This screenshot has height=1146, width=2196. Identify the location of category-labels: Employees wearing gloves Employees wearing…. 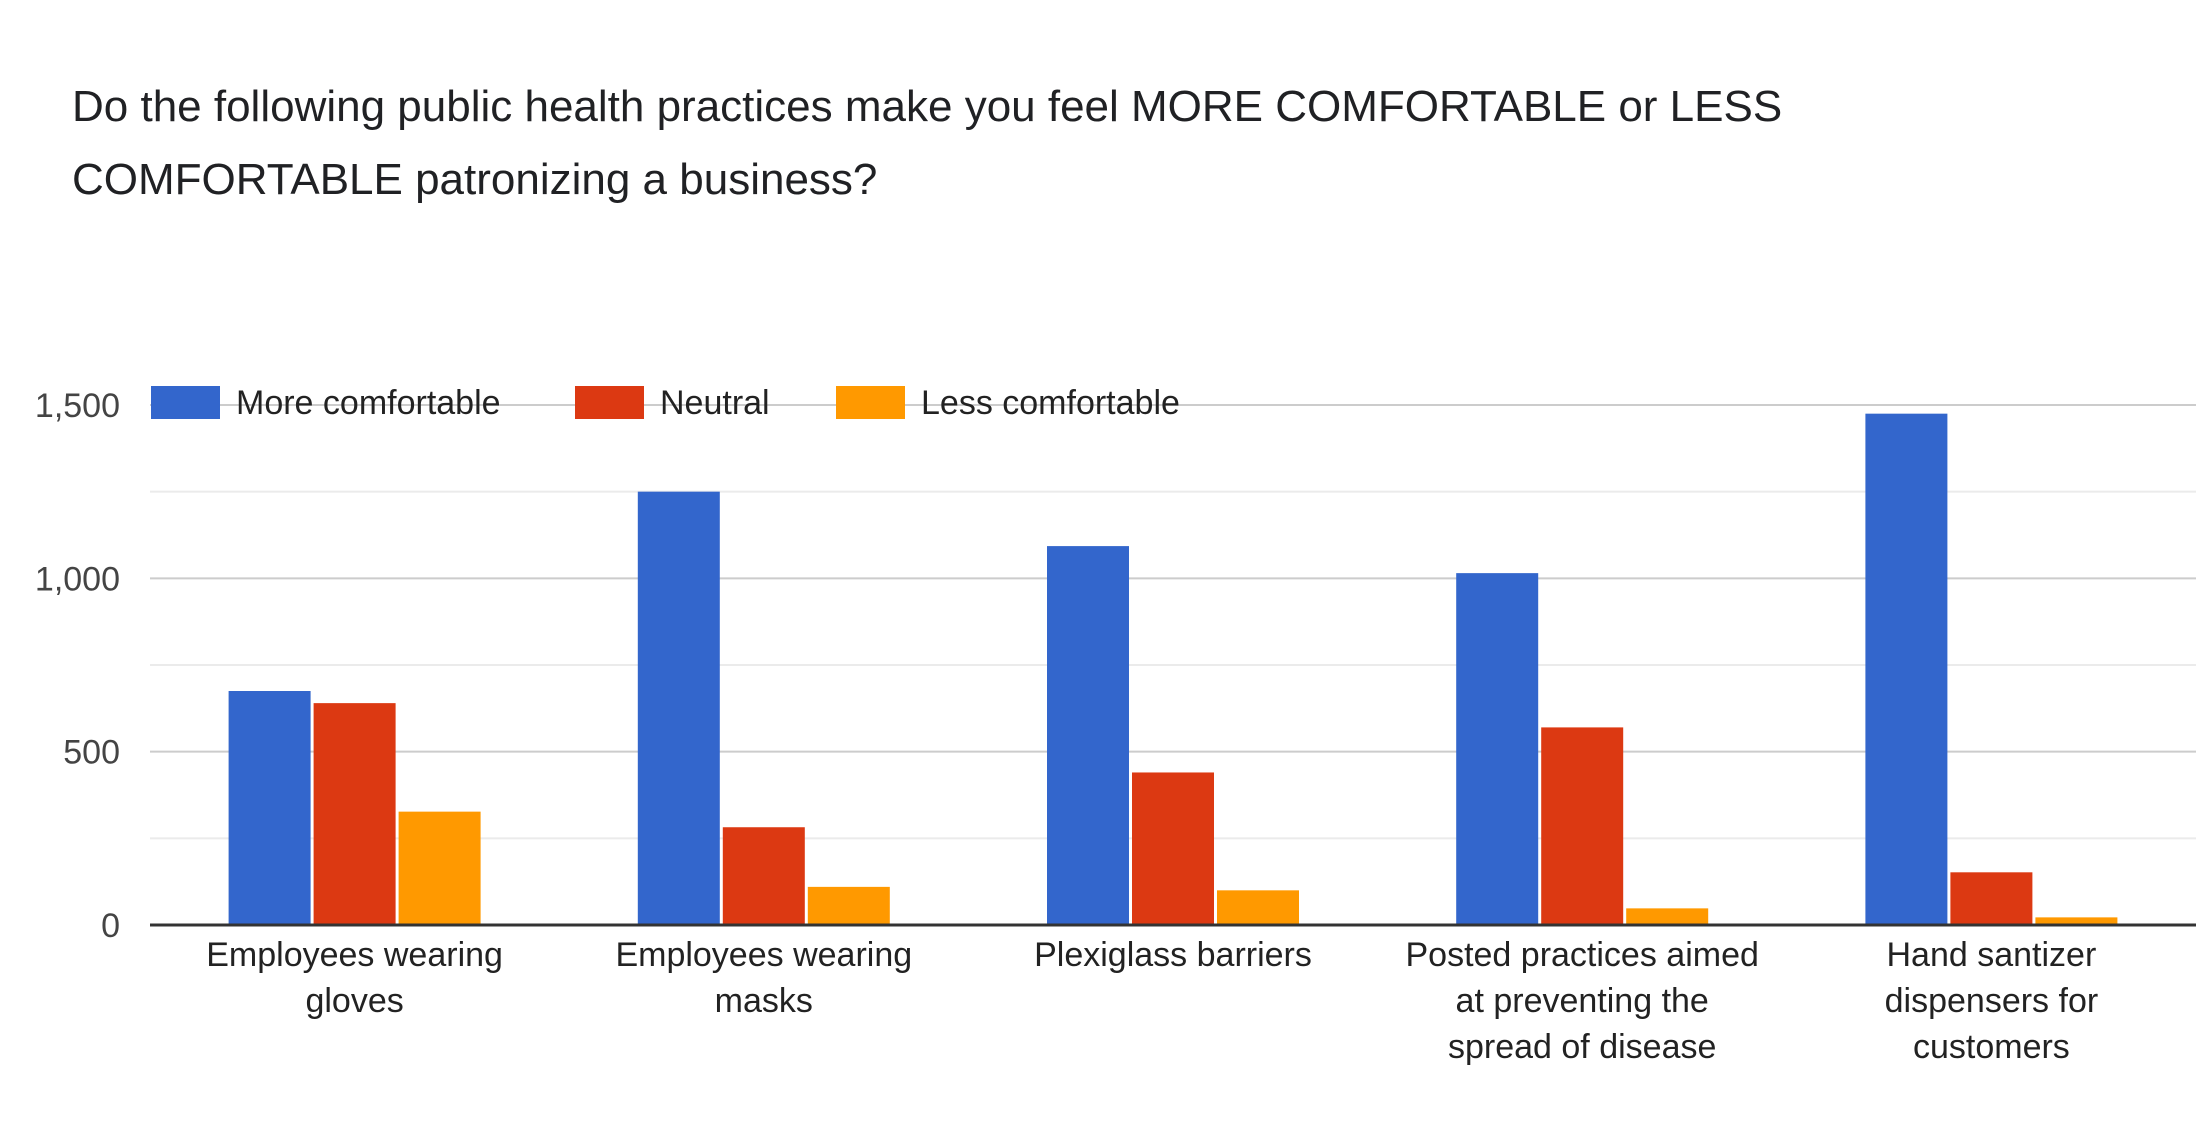
(1152, 1001).